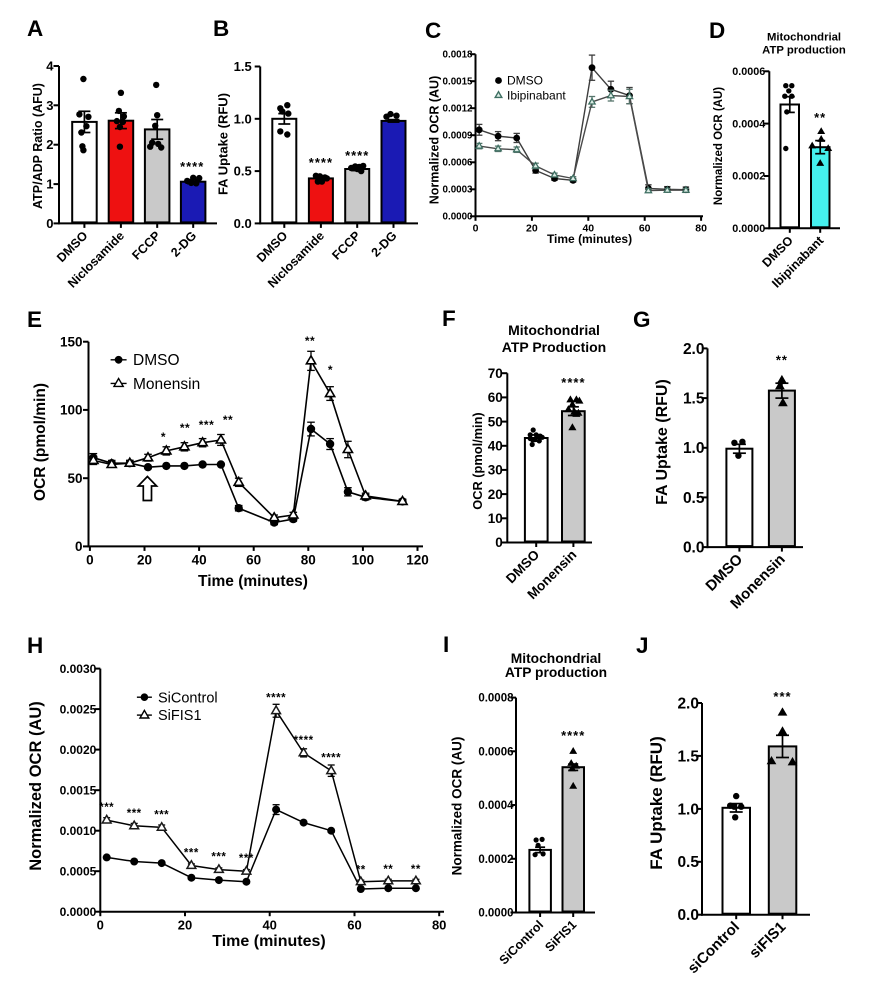 This screenshot has height=1000, width=871. I want to click on svg-text: 4, so click(50, 66).